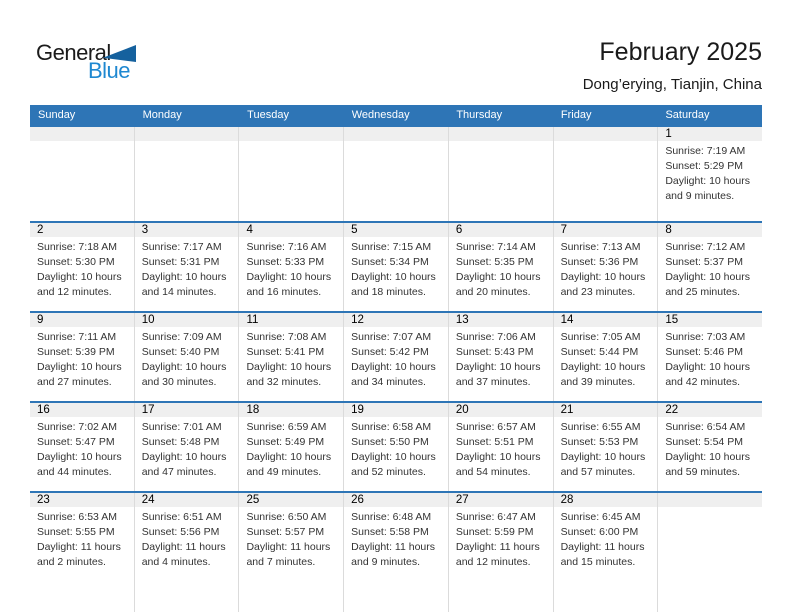  What do you see at coordinates (459, 230) in the screenshot?
I see `day-number: 6` at bounding box center [459, 230].